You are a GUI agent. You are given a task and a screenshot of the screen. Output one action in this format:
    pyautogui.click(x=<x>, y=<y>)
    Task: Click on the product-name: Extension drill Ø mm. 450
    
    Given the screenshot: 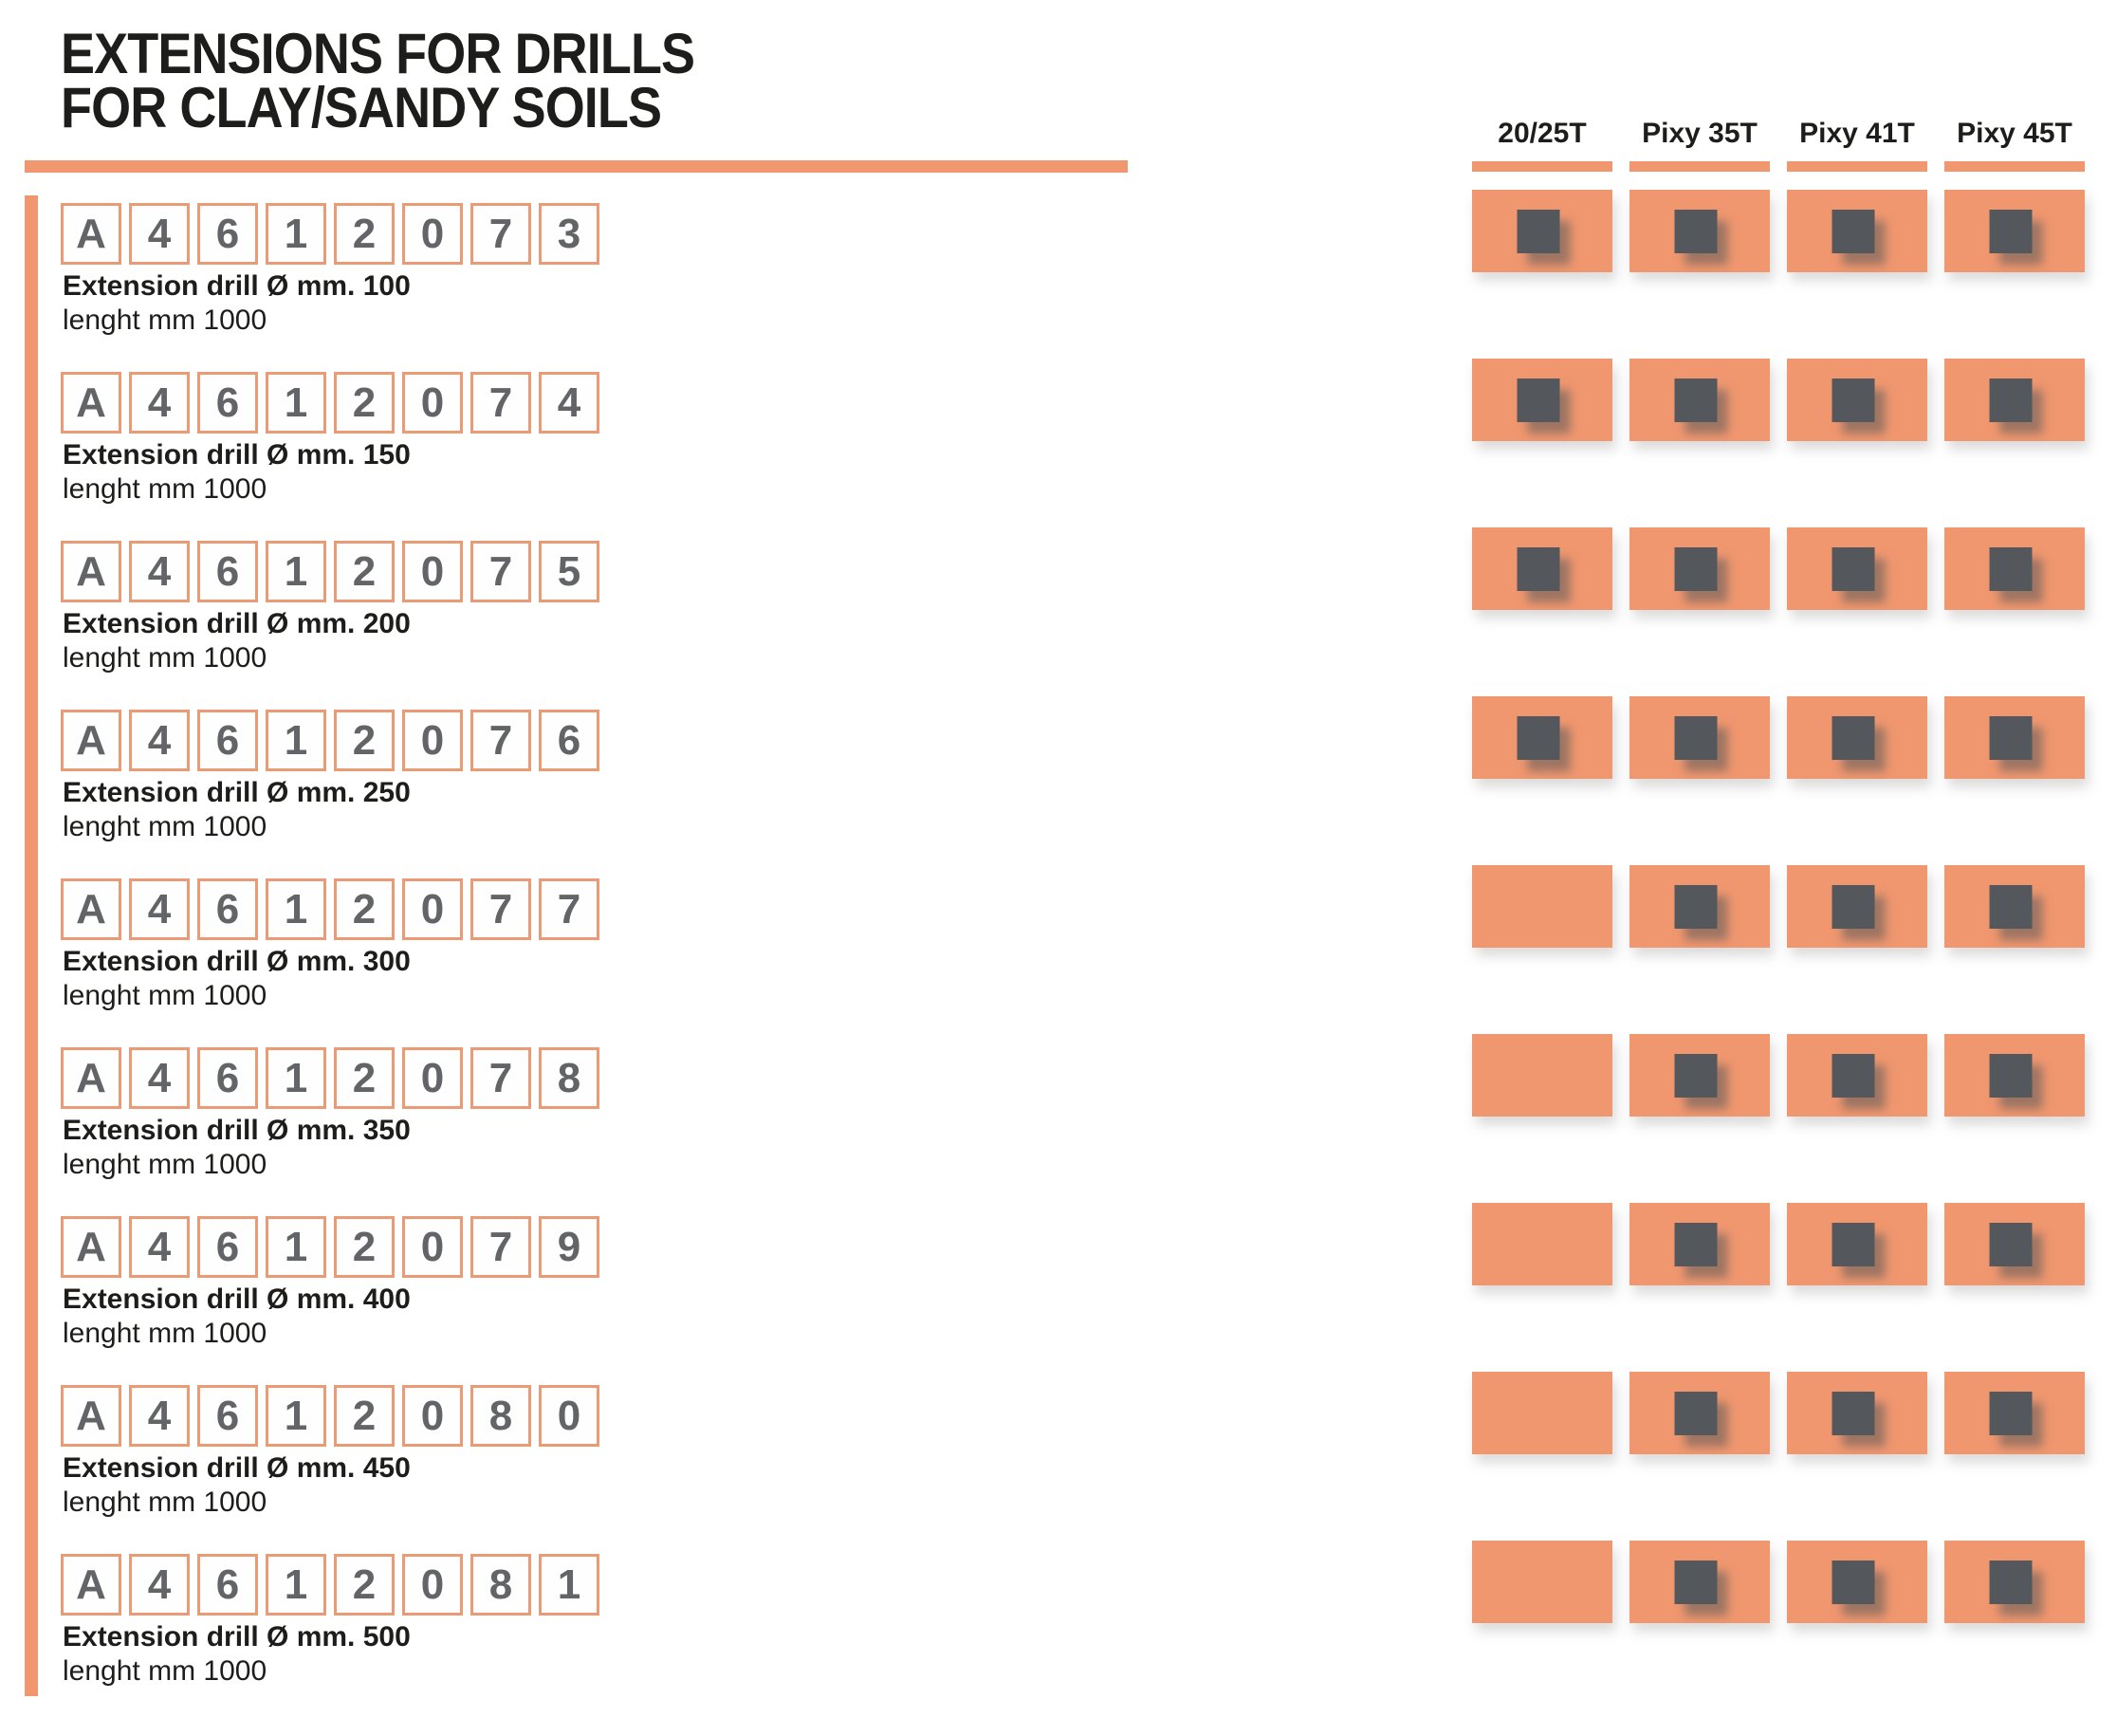 What is the action you would take?
    pyautogui.click(x=237, y=1468)
    